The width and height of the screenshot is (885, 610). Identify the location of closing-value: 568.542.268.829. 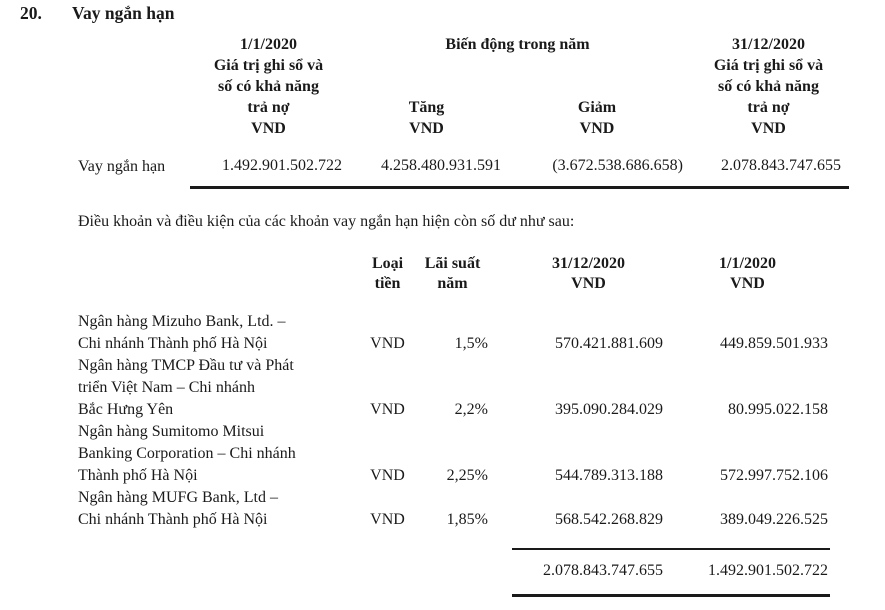
(609, 519).